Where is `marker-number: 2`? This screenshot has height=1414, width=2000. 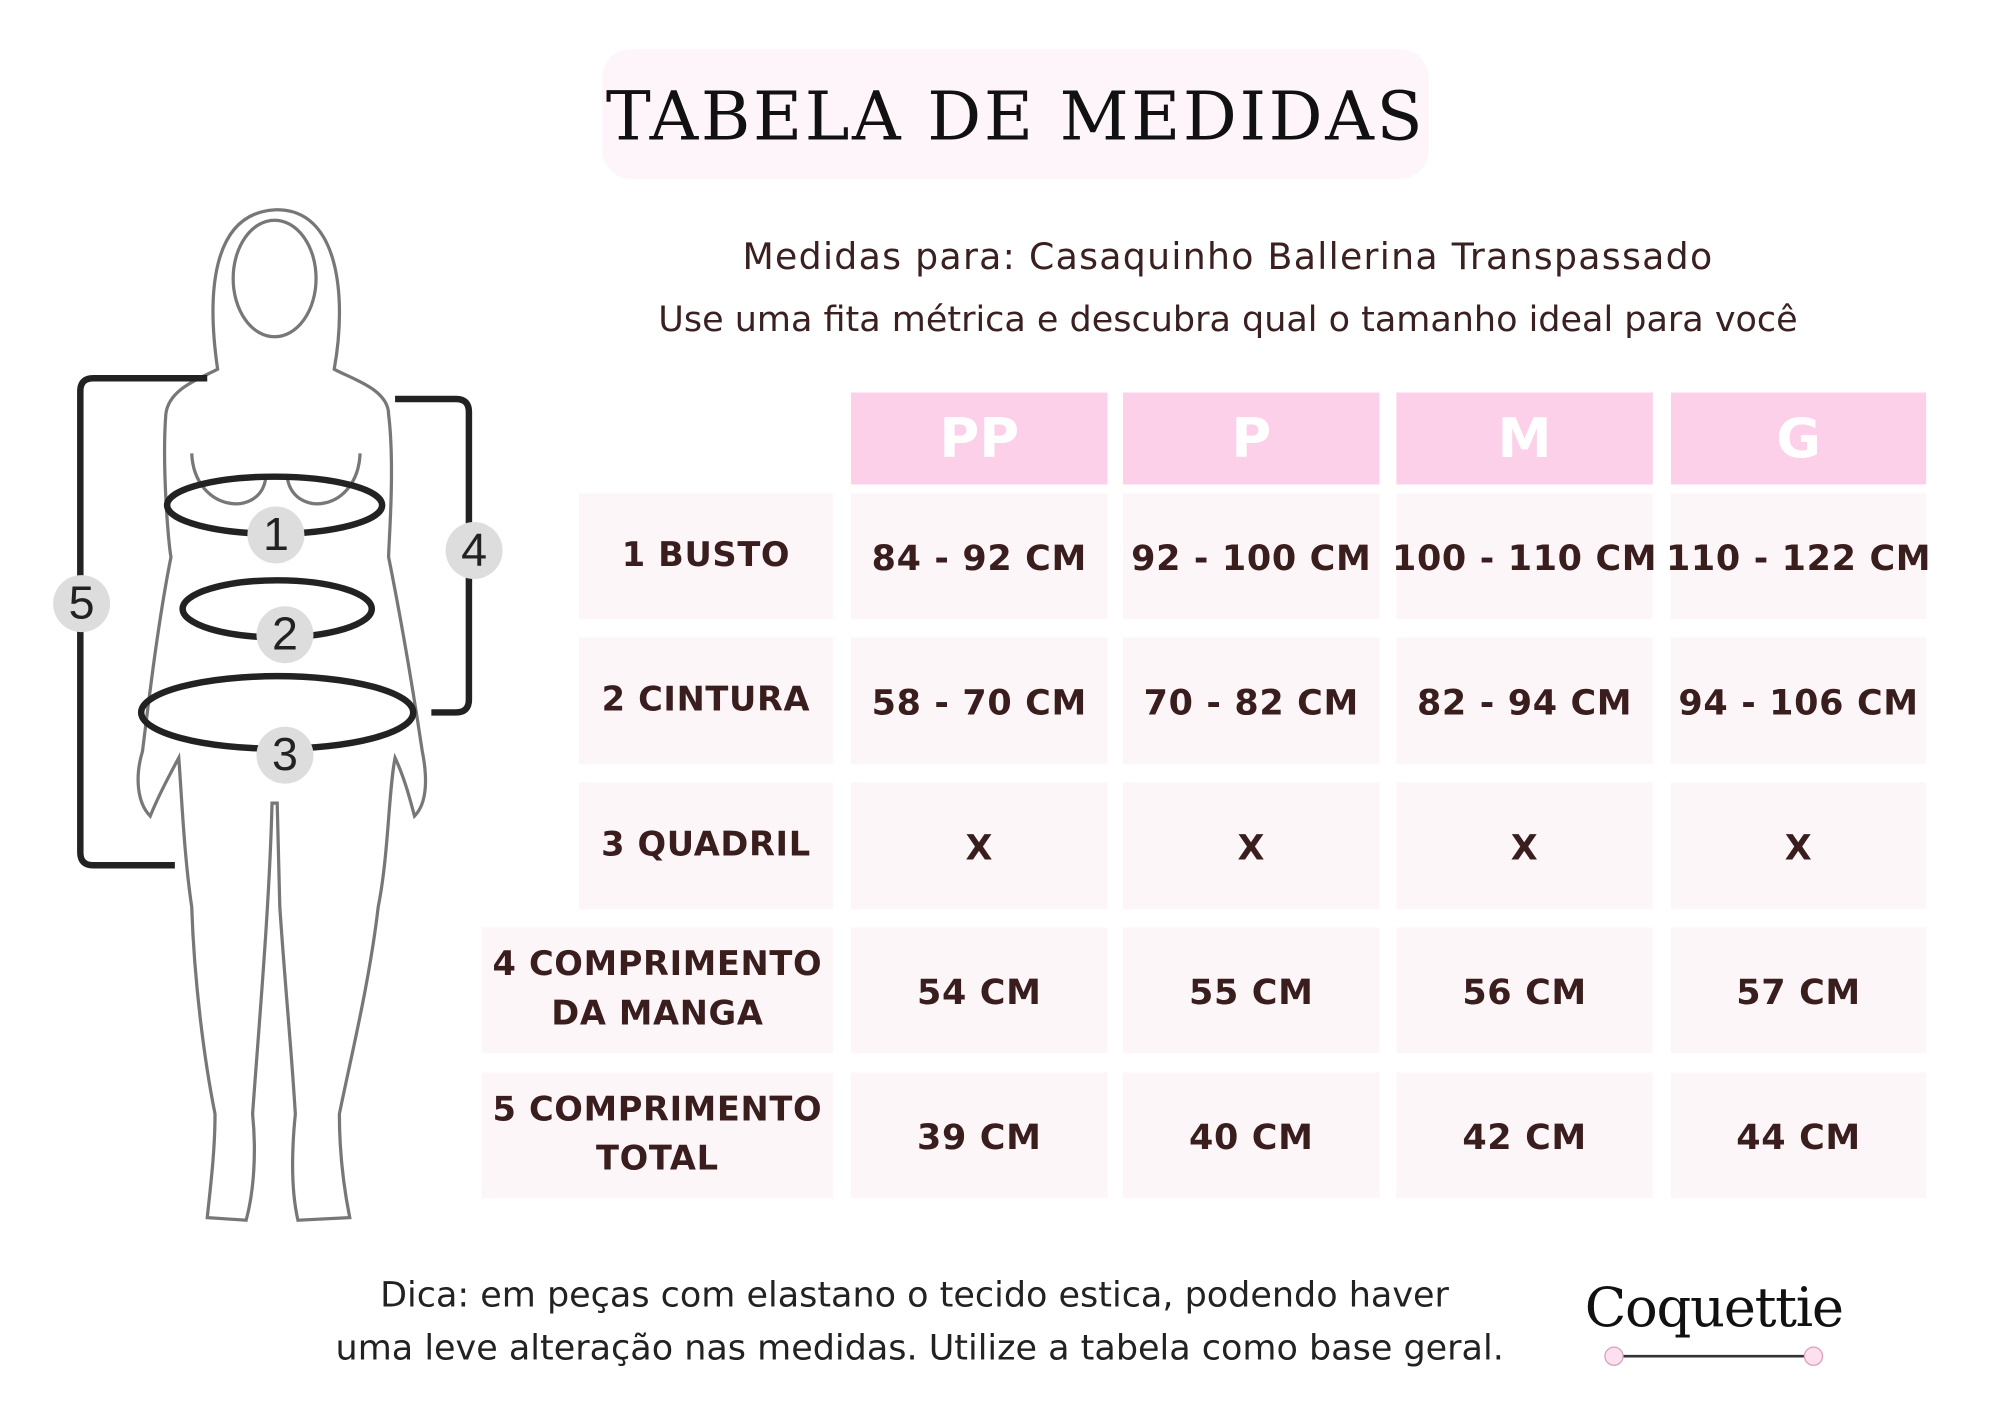 marker-number: 2 is located at coordinates (285, 634).